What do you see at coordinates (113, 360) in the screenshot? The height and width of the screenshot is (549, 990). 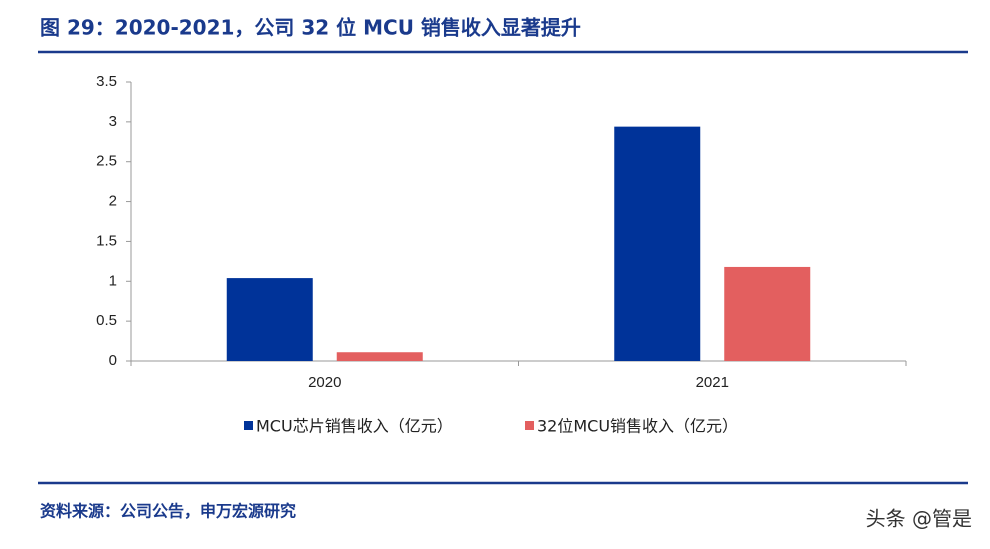 I see `y-tick-label: 0` at bounding box center [113, 360].